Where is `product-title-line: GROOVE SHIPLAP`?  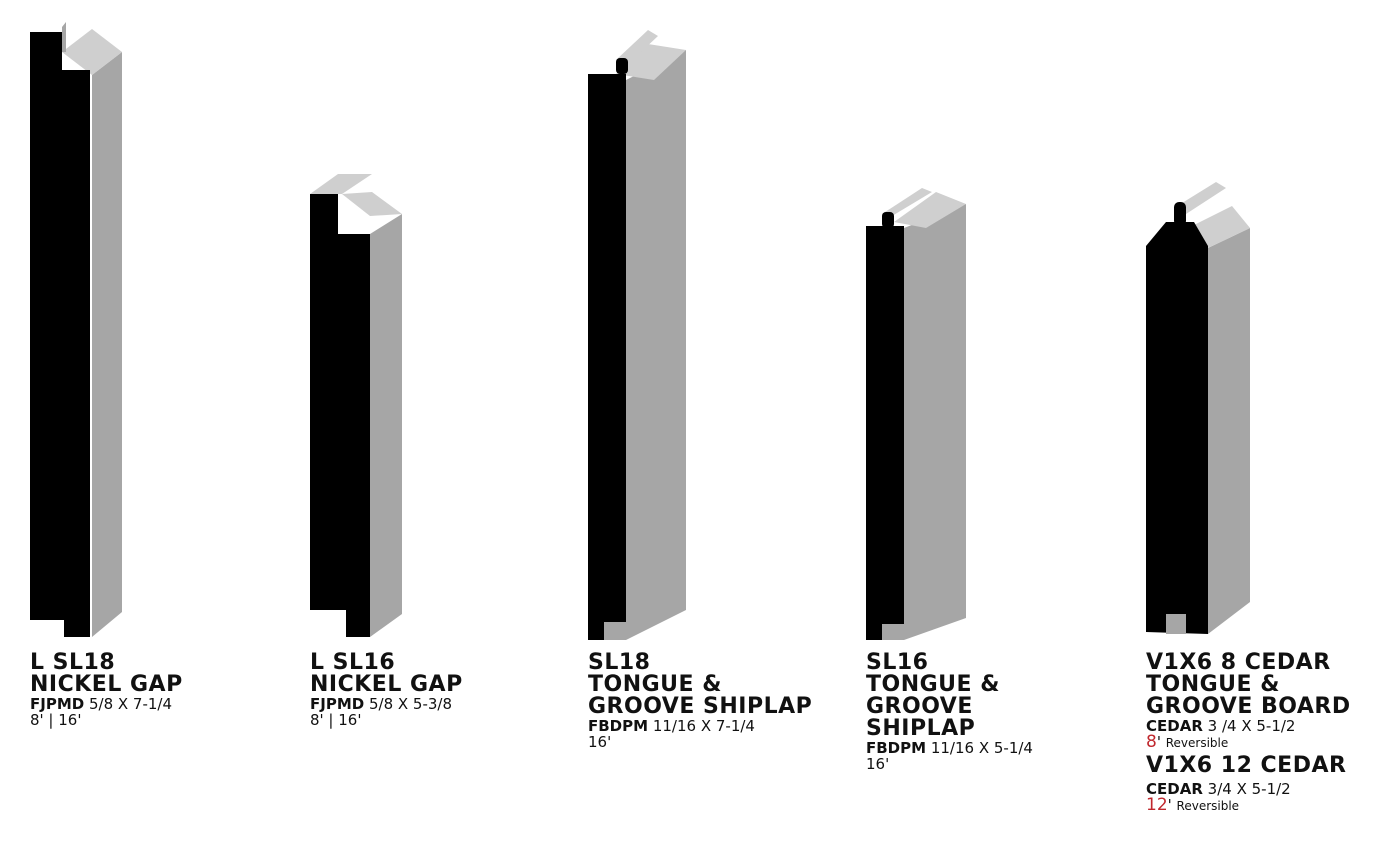 product-title-line: GROOVE SHIPLAP is located at coordinates (700, 706).